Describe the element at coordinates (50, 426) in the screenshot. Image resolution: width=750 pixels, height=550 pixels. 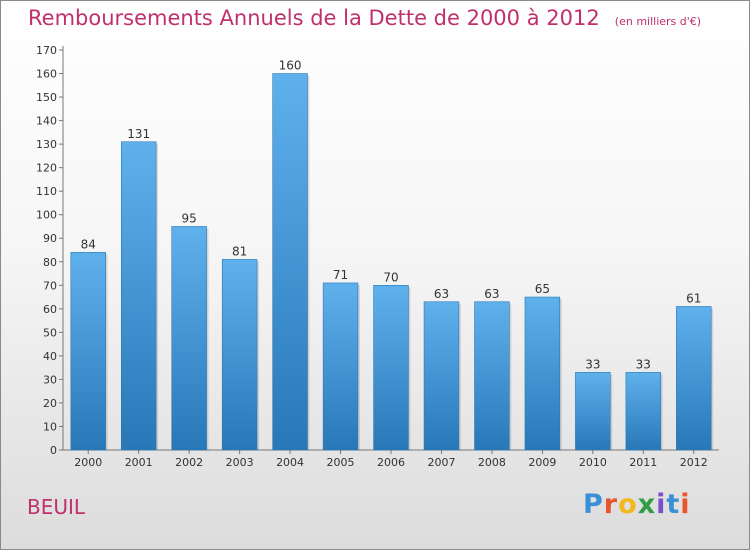
I see `y-tick-label: 10` at that location.